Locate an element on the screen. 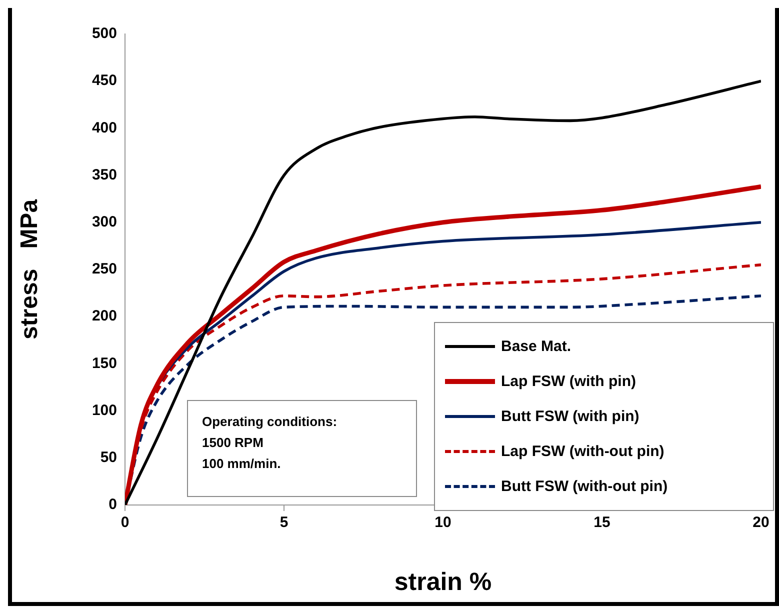 The height and width of the screenshot is (610, 779). annotation: Operating conditions: 1500 RPM 100 mm/min. is located at coordinates (302, 448).